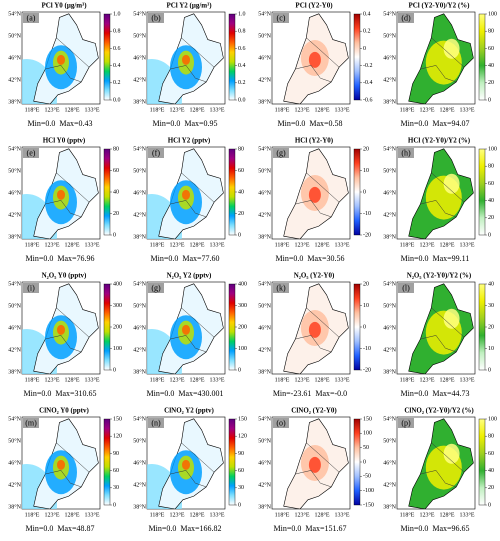 This screenshot has width=500, height=541. What do you see at coordinates (368, 100) in the screenshot?
I see `colorbar-tick-label: -0.6` at bounding box center [368, 100].